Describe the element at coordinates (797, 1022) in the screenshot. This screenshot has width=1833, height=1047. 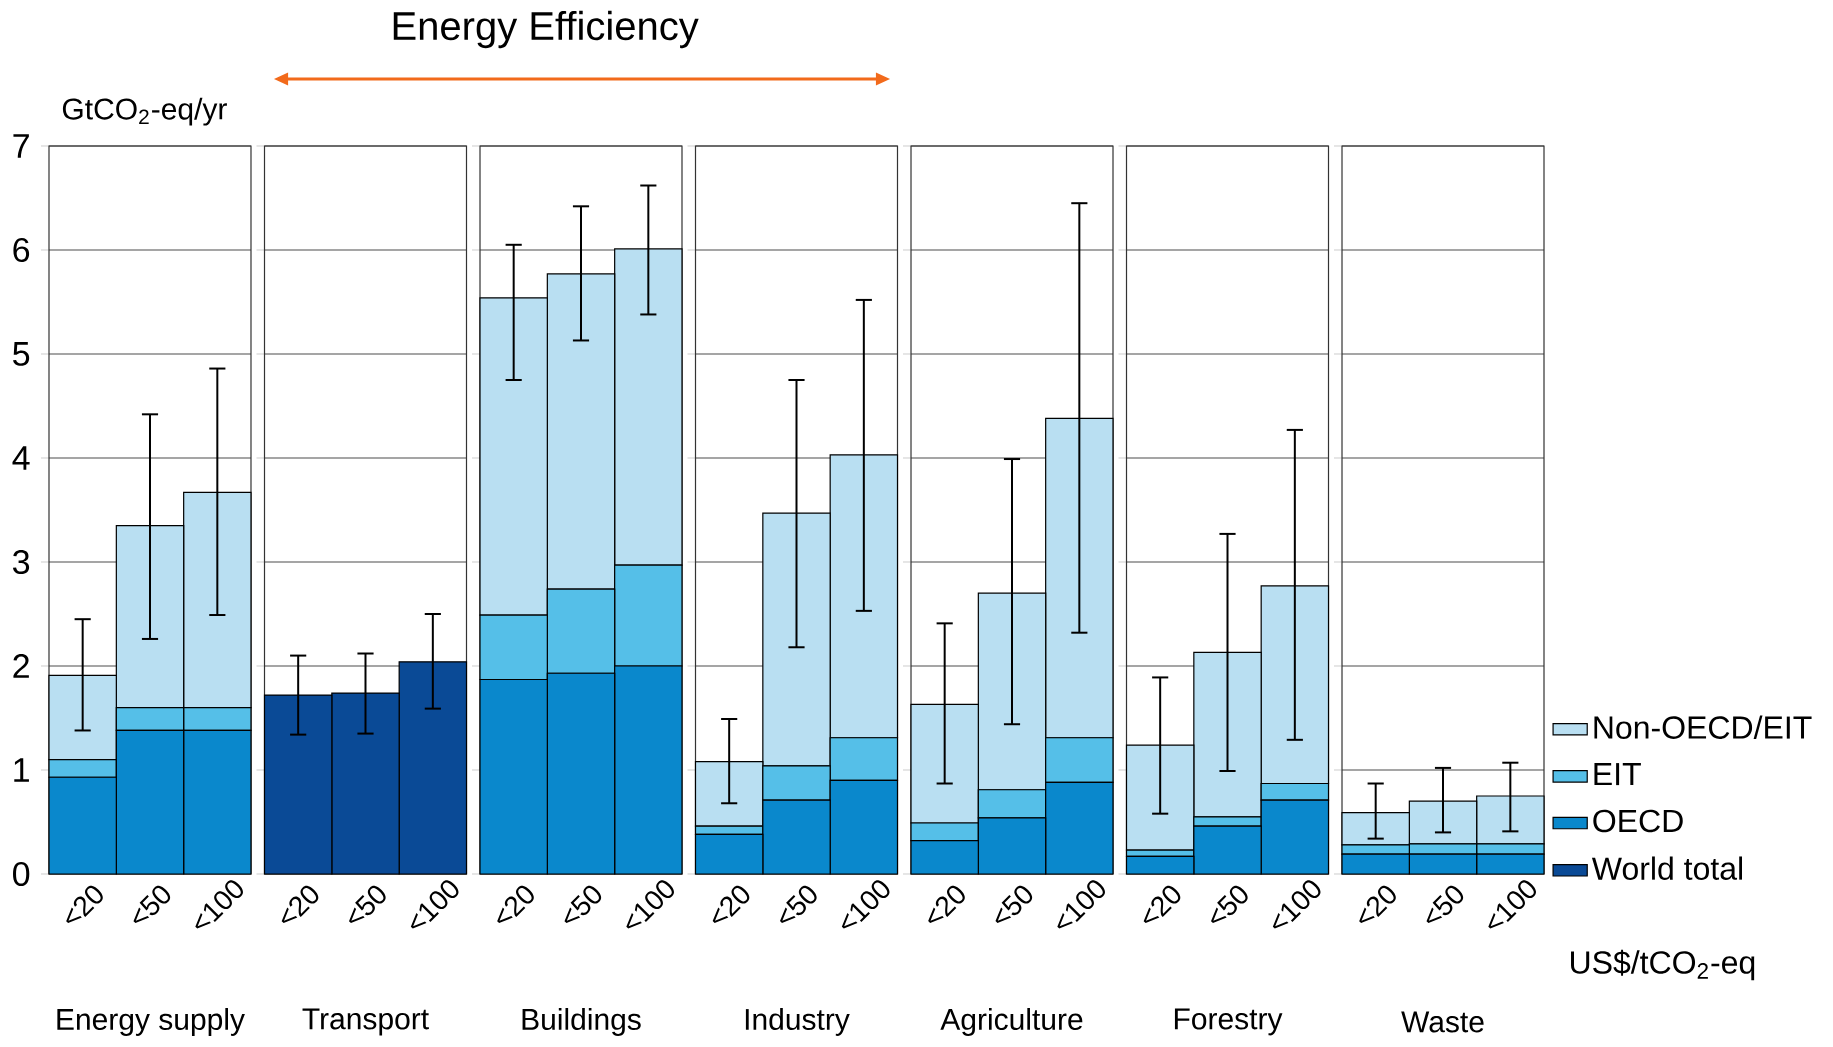
I see `x-axis-title: Industry` at that location.